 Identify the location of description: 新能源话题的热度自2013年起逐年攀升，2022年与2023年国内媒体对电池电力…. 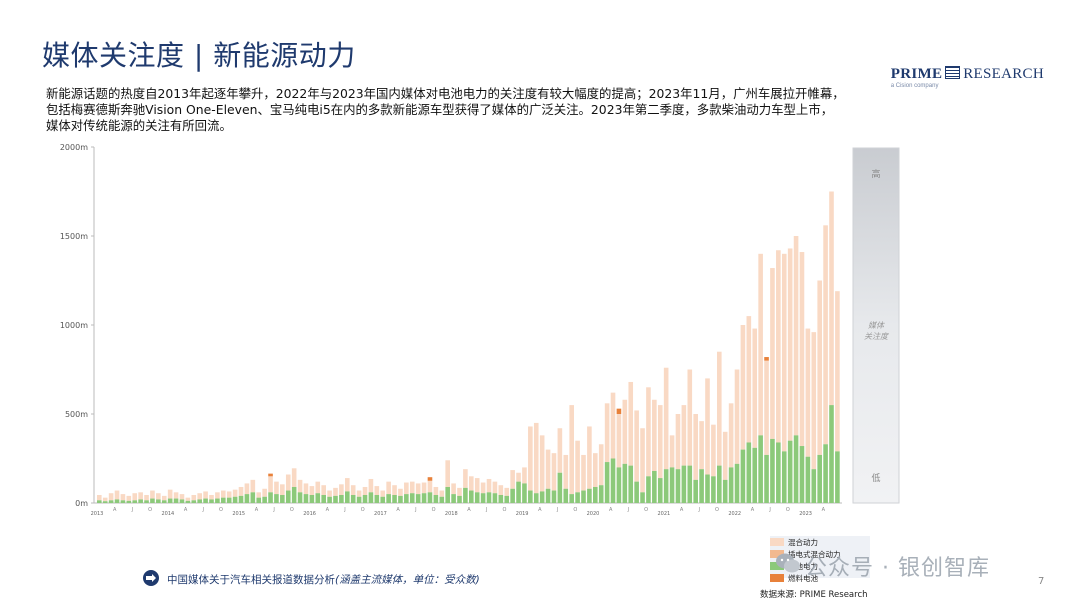
(476, 110).